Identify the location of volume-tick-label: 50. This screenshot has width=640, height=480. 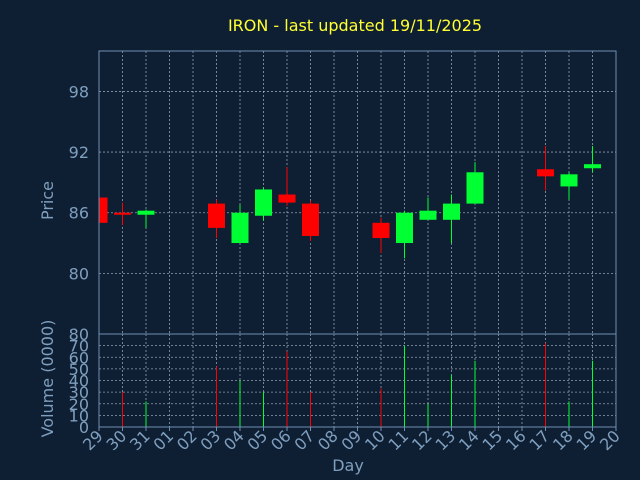
(79, 369).